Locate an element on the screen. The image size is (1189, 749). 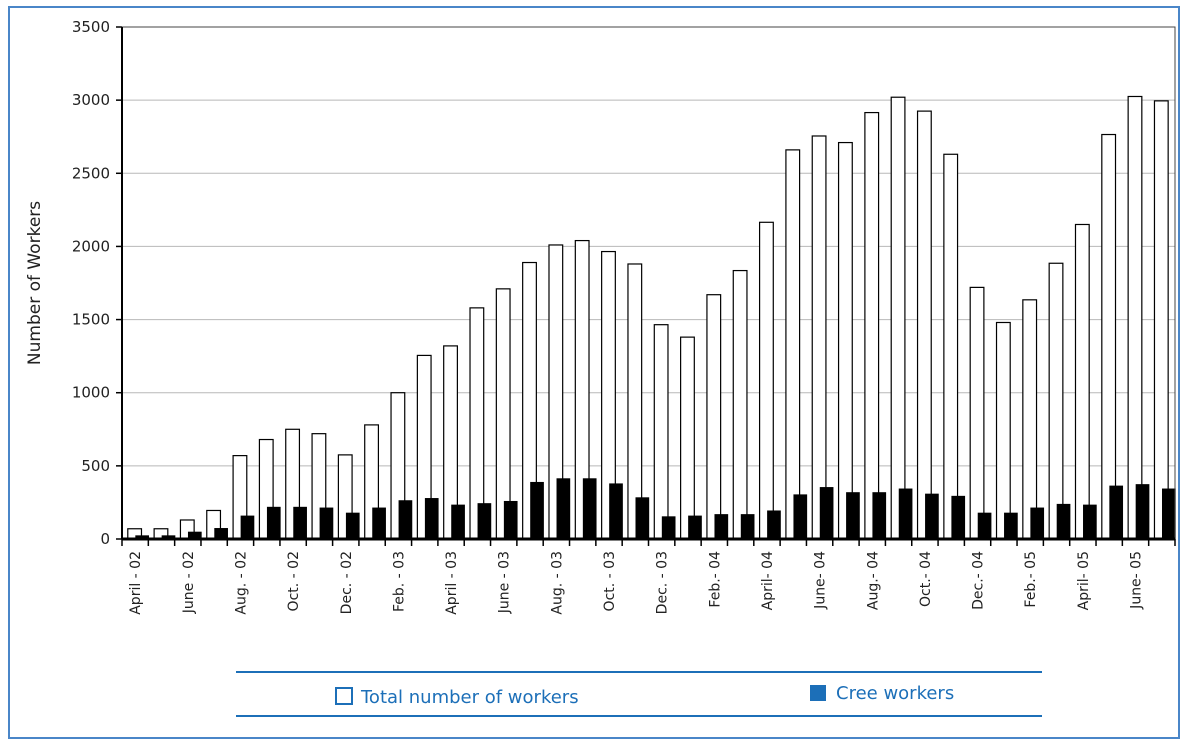
y-axis-title: Number of Workers is located at coordinates (35, 283).